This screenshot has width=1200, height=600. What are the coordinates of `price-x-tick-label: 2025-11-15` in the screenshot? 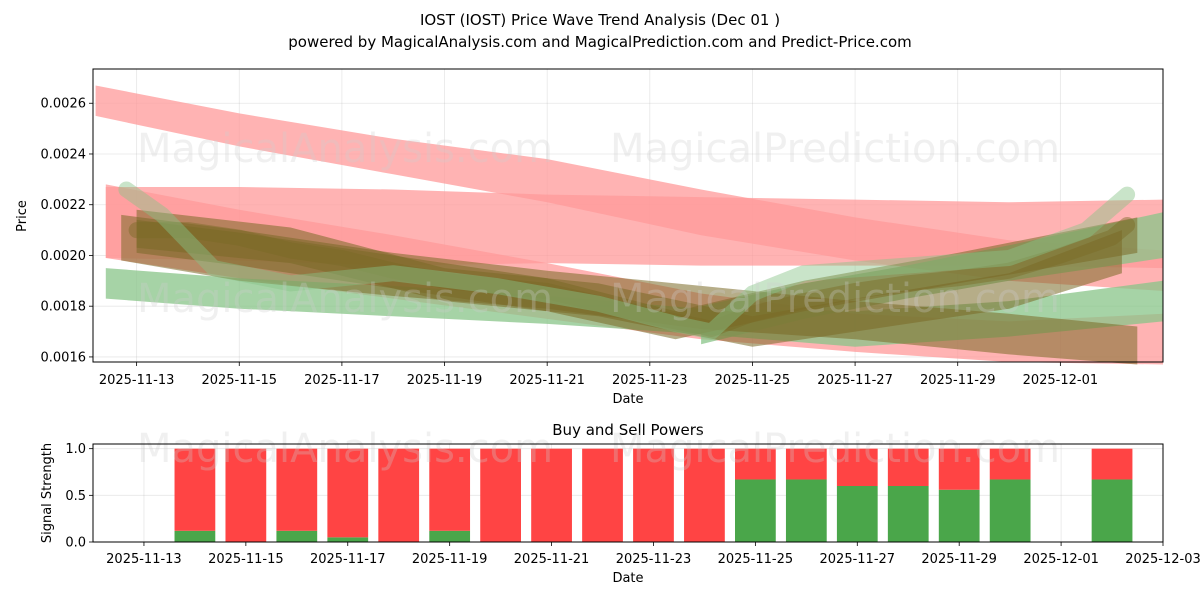 It's located at (239, 380).